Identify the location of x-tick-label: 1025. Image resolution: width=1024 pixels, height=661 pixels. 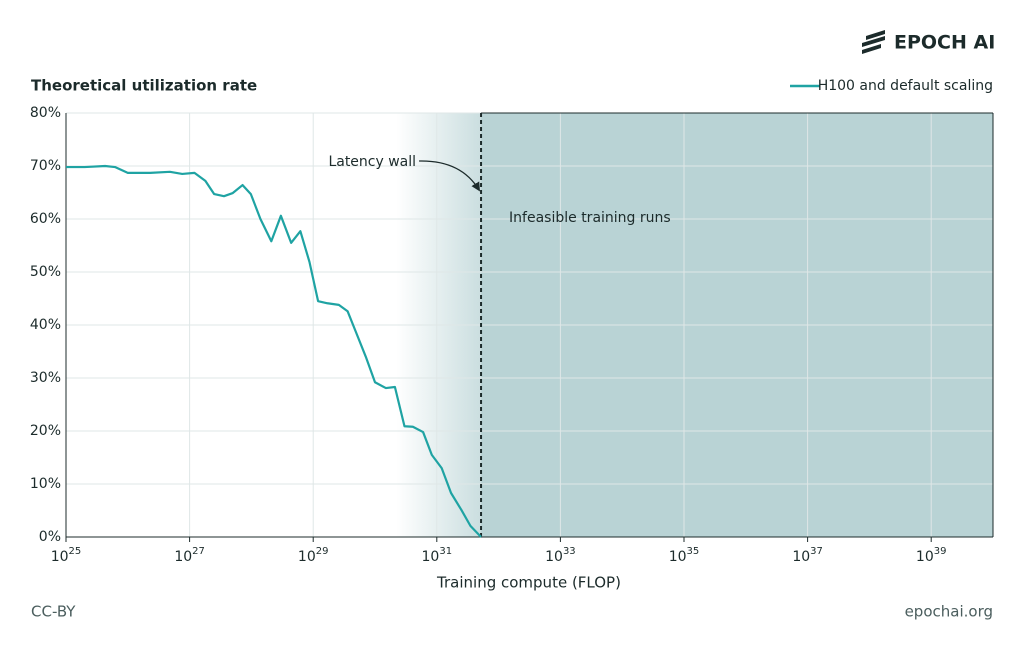
(66, 555).